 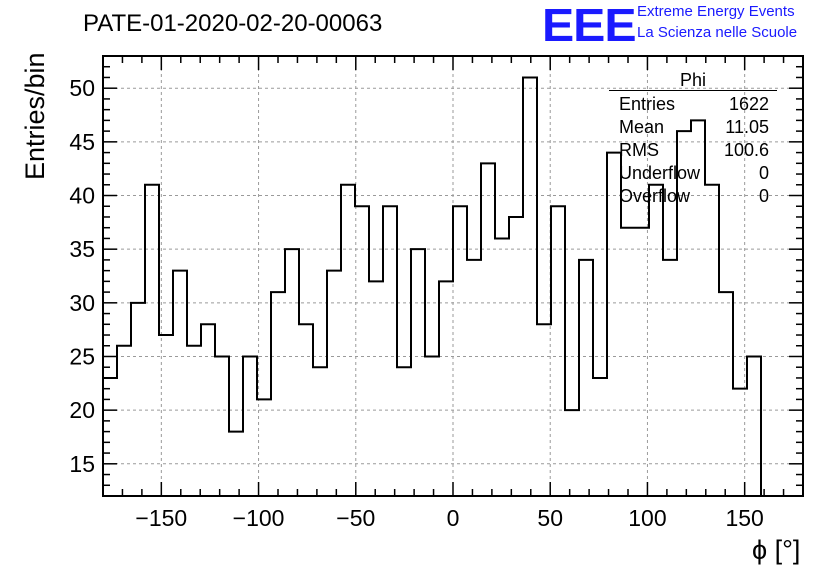 I want to click on y-tick-label: 35, so click(x=82, y=249).